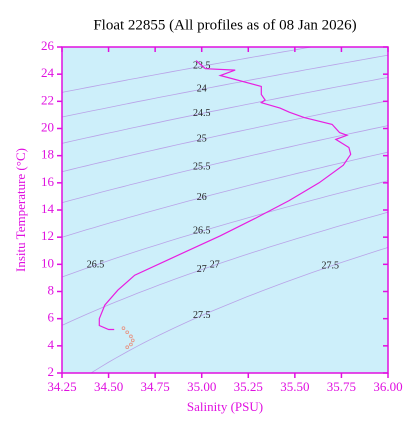 This screenshot has height=430, width=418. Describe the element at coordinates (155, 386) in the screenshot. I see `x-tick-label: 34.75` at that location.